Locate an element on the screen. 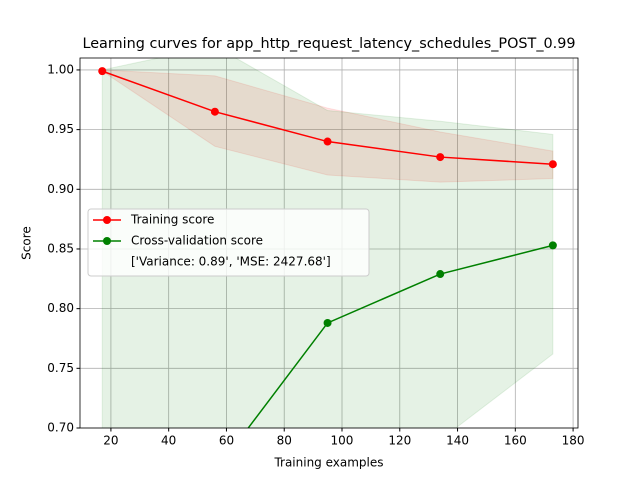  x-tick-label: 80 is located at coordinates (284, 441).